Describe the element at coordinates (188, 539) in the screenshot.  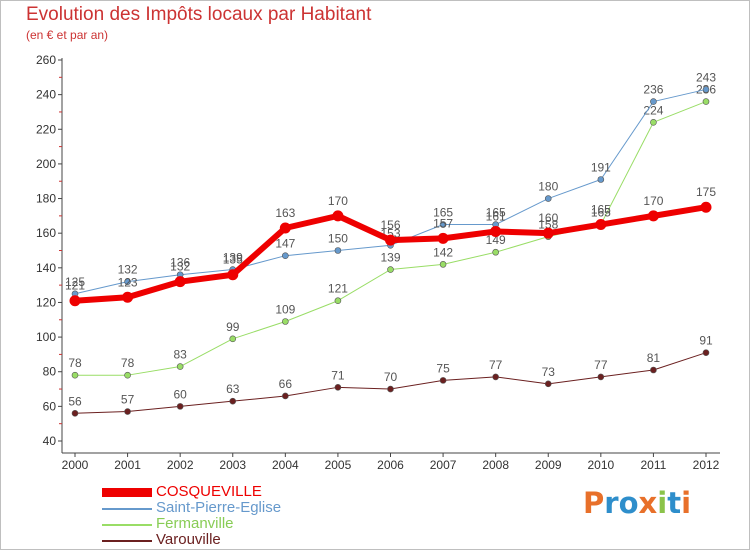
I see `legend-label-varouville: Varouville` at that location.